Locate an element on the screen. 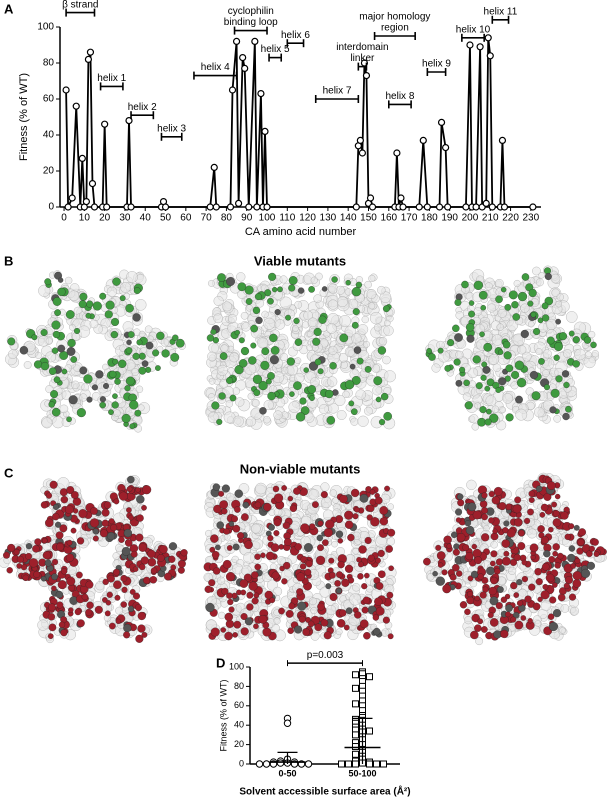 The image size is (609, 805). bracket is located at coordinates (111, 86).